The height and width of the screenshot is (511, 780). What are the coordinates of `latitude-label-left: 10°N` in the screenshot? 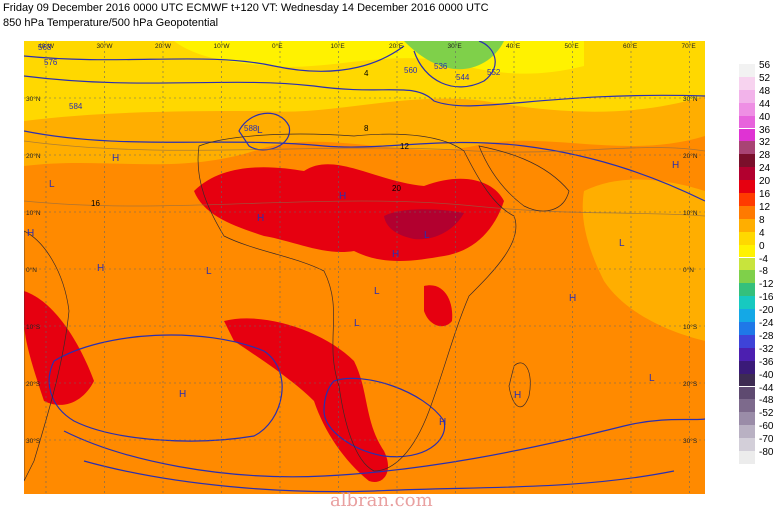 It's located at (33, 213).